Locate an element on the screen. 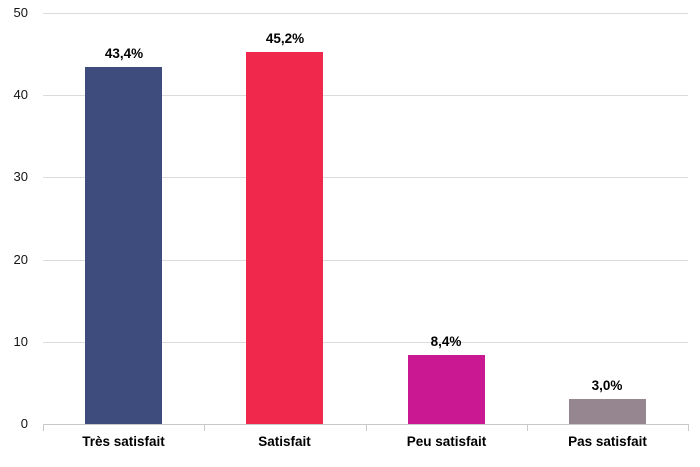 The width and height of the screenshot is (700, 467). bar-value-label: 3,0% is located at coordinates (607, 385).